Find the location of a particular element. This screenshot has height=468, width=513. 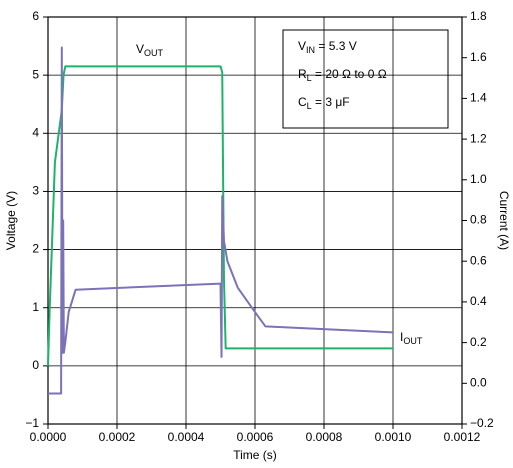

x-tick-label: 0.0004 is located at coordinates (186, 437).